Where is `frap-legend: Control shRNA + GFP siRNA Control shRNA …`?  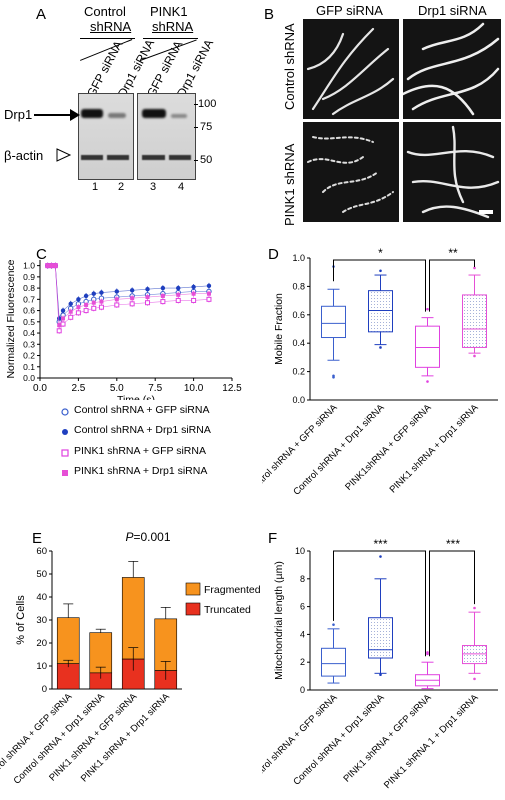
frap-legend: Control shRNA + GFP siRNA Control shRNA … is located at coordinates (160, 450).